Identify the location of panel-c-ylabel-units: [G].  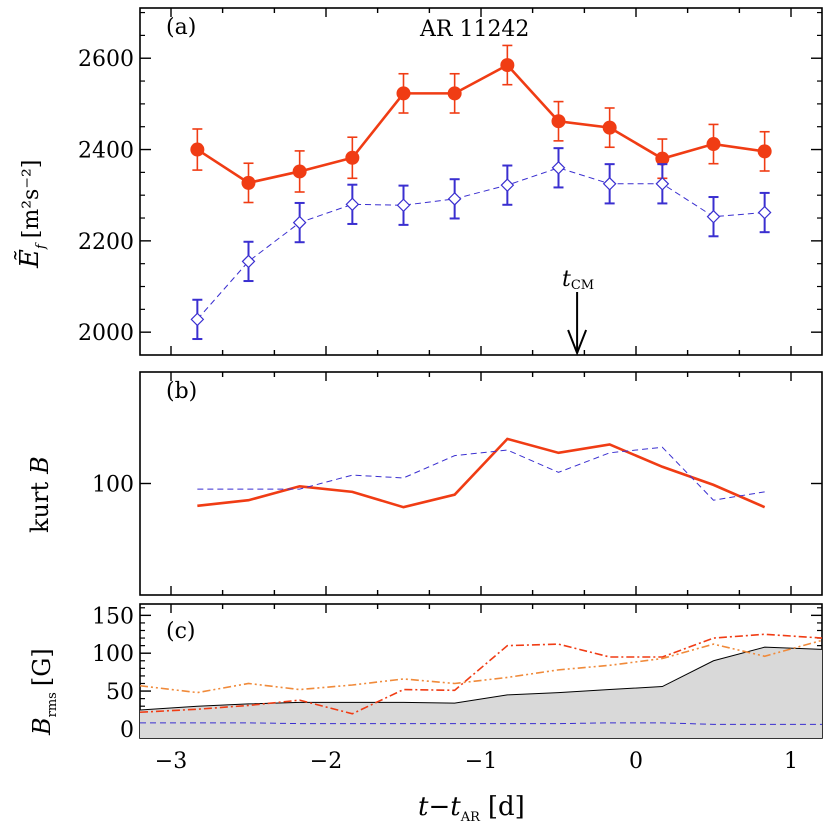
(42, 667).